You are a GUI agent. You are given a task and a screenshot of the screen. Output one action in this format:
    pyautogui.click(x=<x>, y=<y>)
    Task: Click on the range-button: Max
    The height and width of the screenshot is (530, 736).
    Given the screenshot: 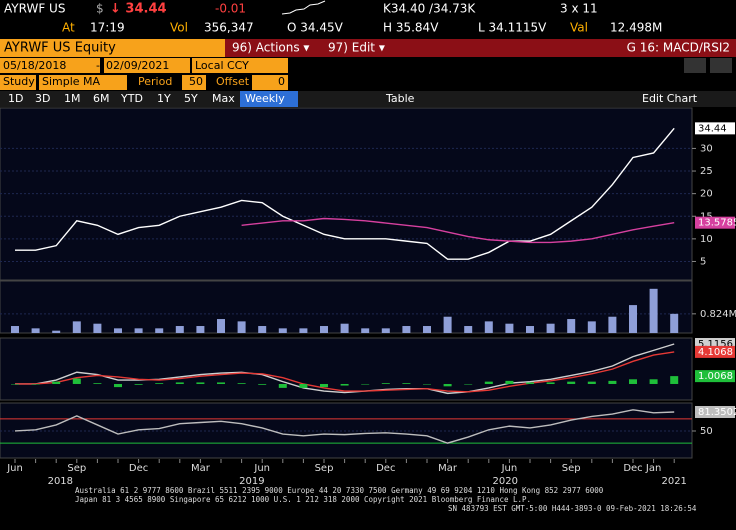 What is the action you would take?
    pyautogui.click(x=223, y=98)
    